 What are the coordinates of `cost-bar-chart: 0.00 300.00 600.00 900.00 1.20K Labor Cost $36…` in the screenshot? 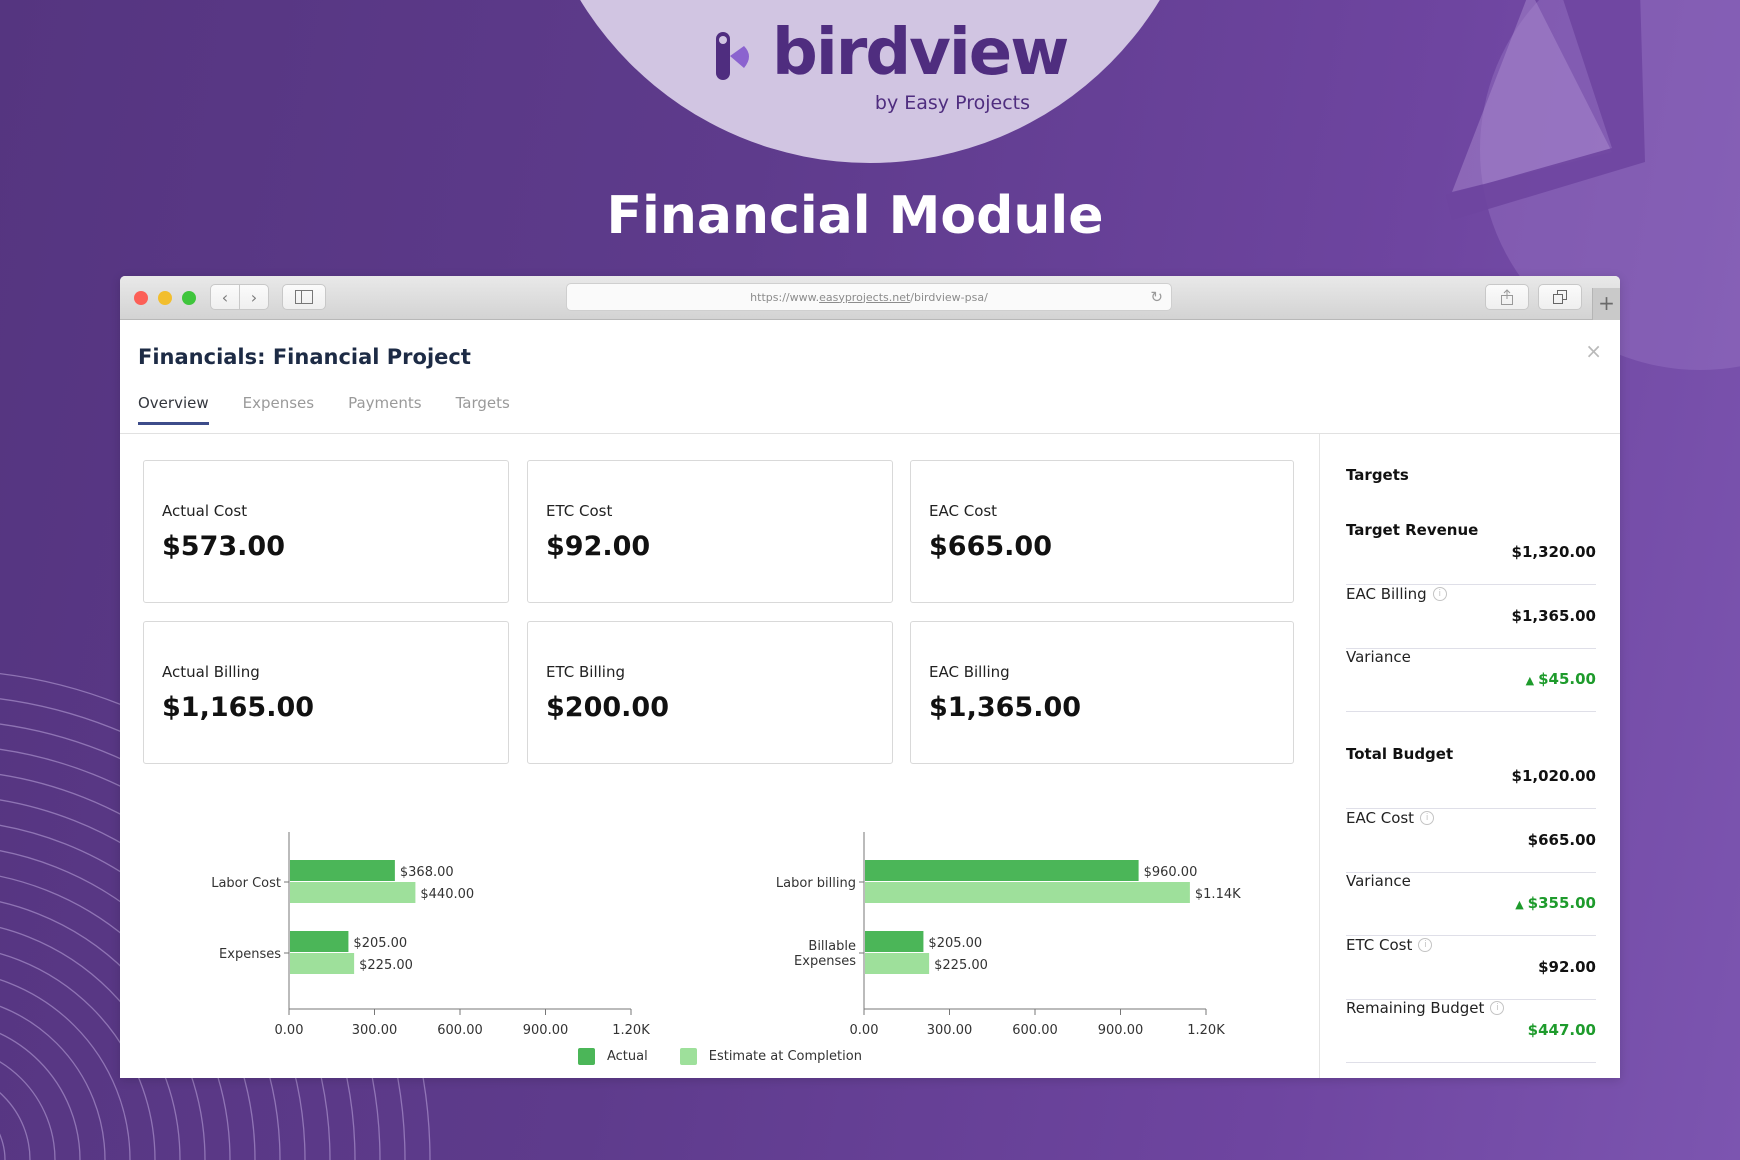 It's located at (430, 935).